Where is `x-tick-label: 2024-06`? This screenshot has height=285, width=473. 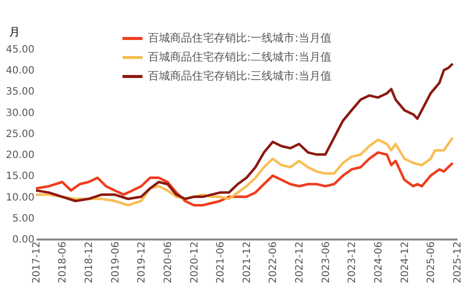 x-tick-label: 2024-06 is located at coordinates (379, 263).